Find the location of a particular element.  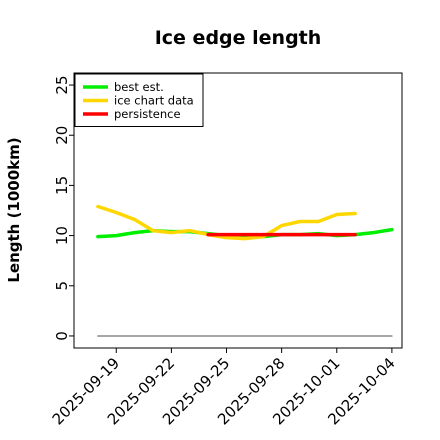

legend-box is located at coordinates (139, 100).